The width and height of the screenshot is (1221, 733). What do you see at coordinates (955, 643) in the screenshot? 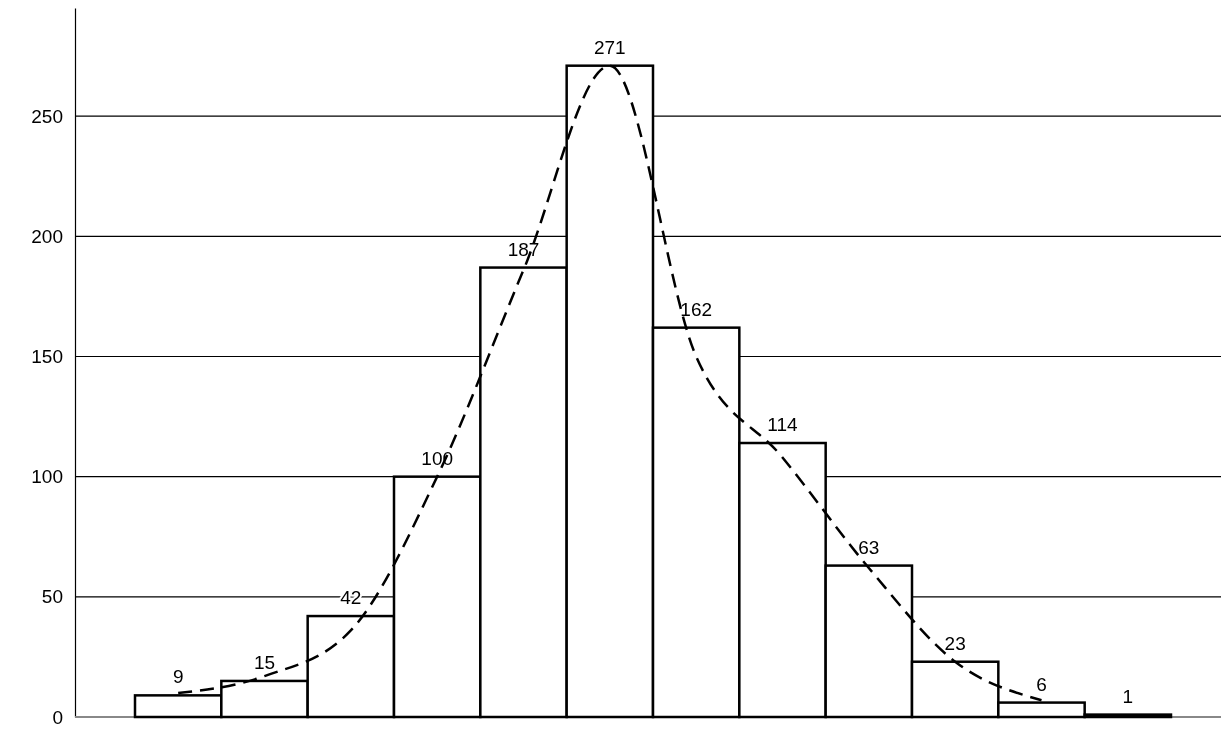
I see `data-label: 23` at bounding box center [955, 643].